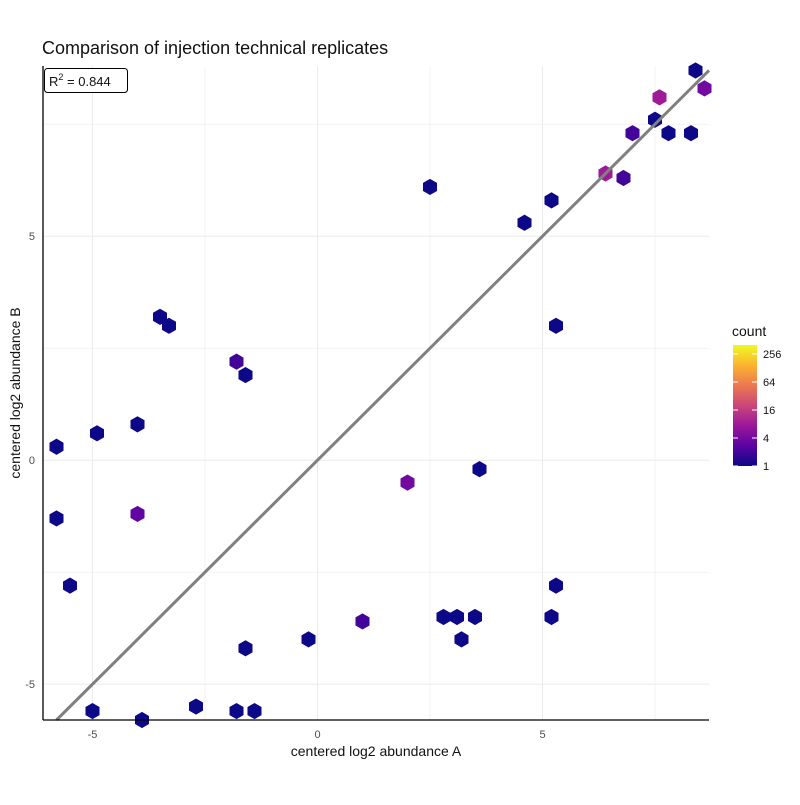 The width and height of the screenshot is (800, 805). What do you see at coordinates (769, 411) in the screenshot?
I see `legend-tick-label: 16` at bounding box center [769, 411].